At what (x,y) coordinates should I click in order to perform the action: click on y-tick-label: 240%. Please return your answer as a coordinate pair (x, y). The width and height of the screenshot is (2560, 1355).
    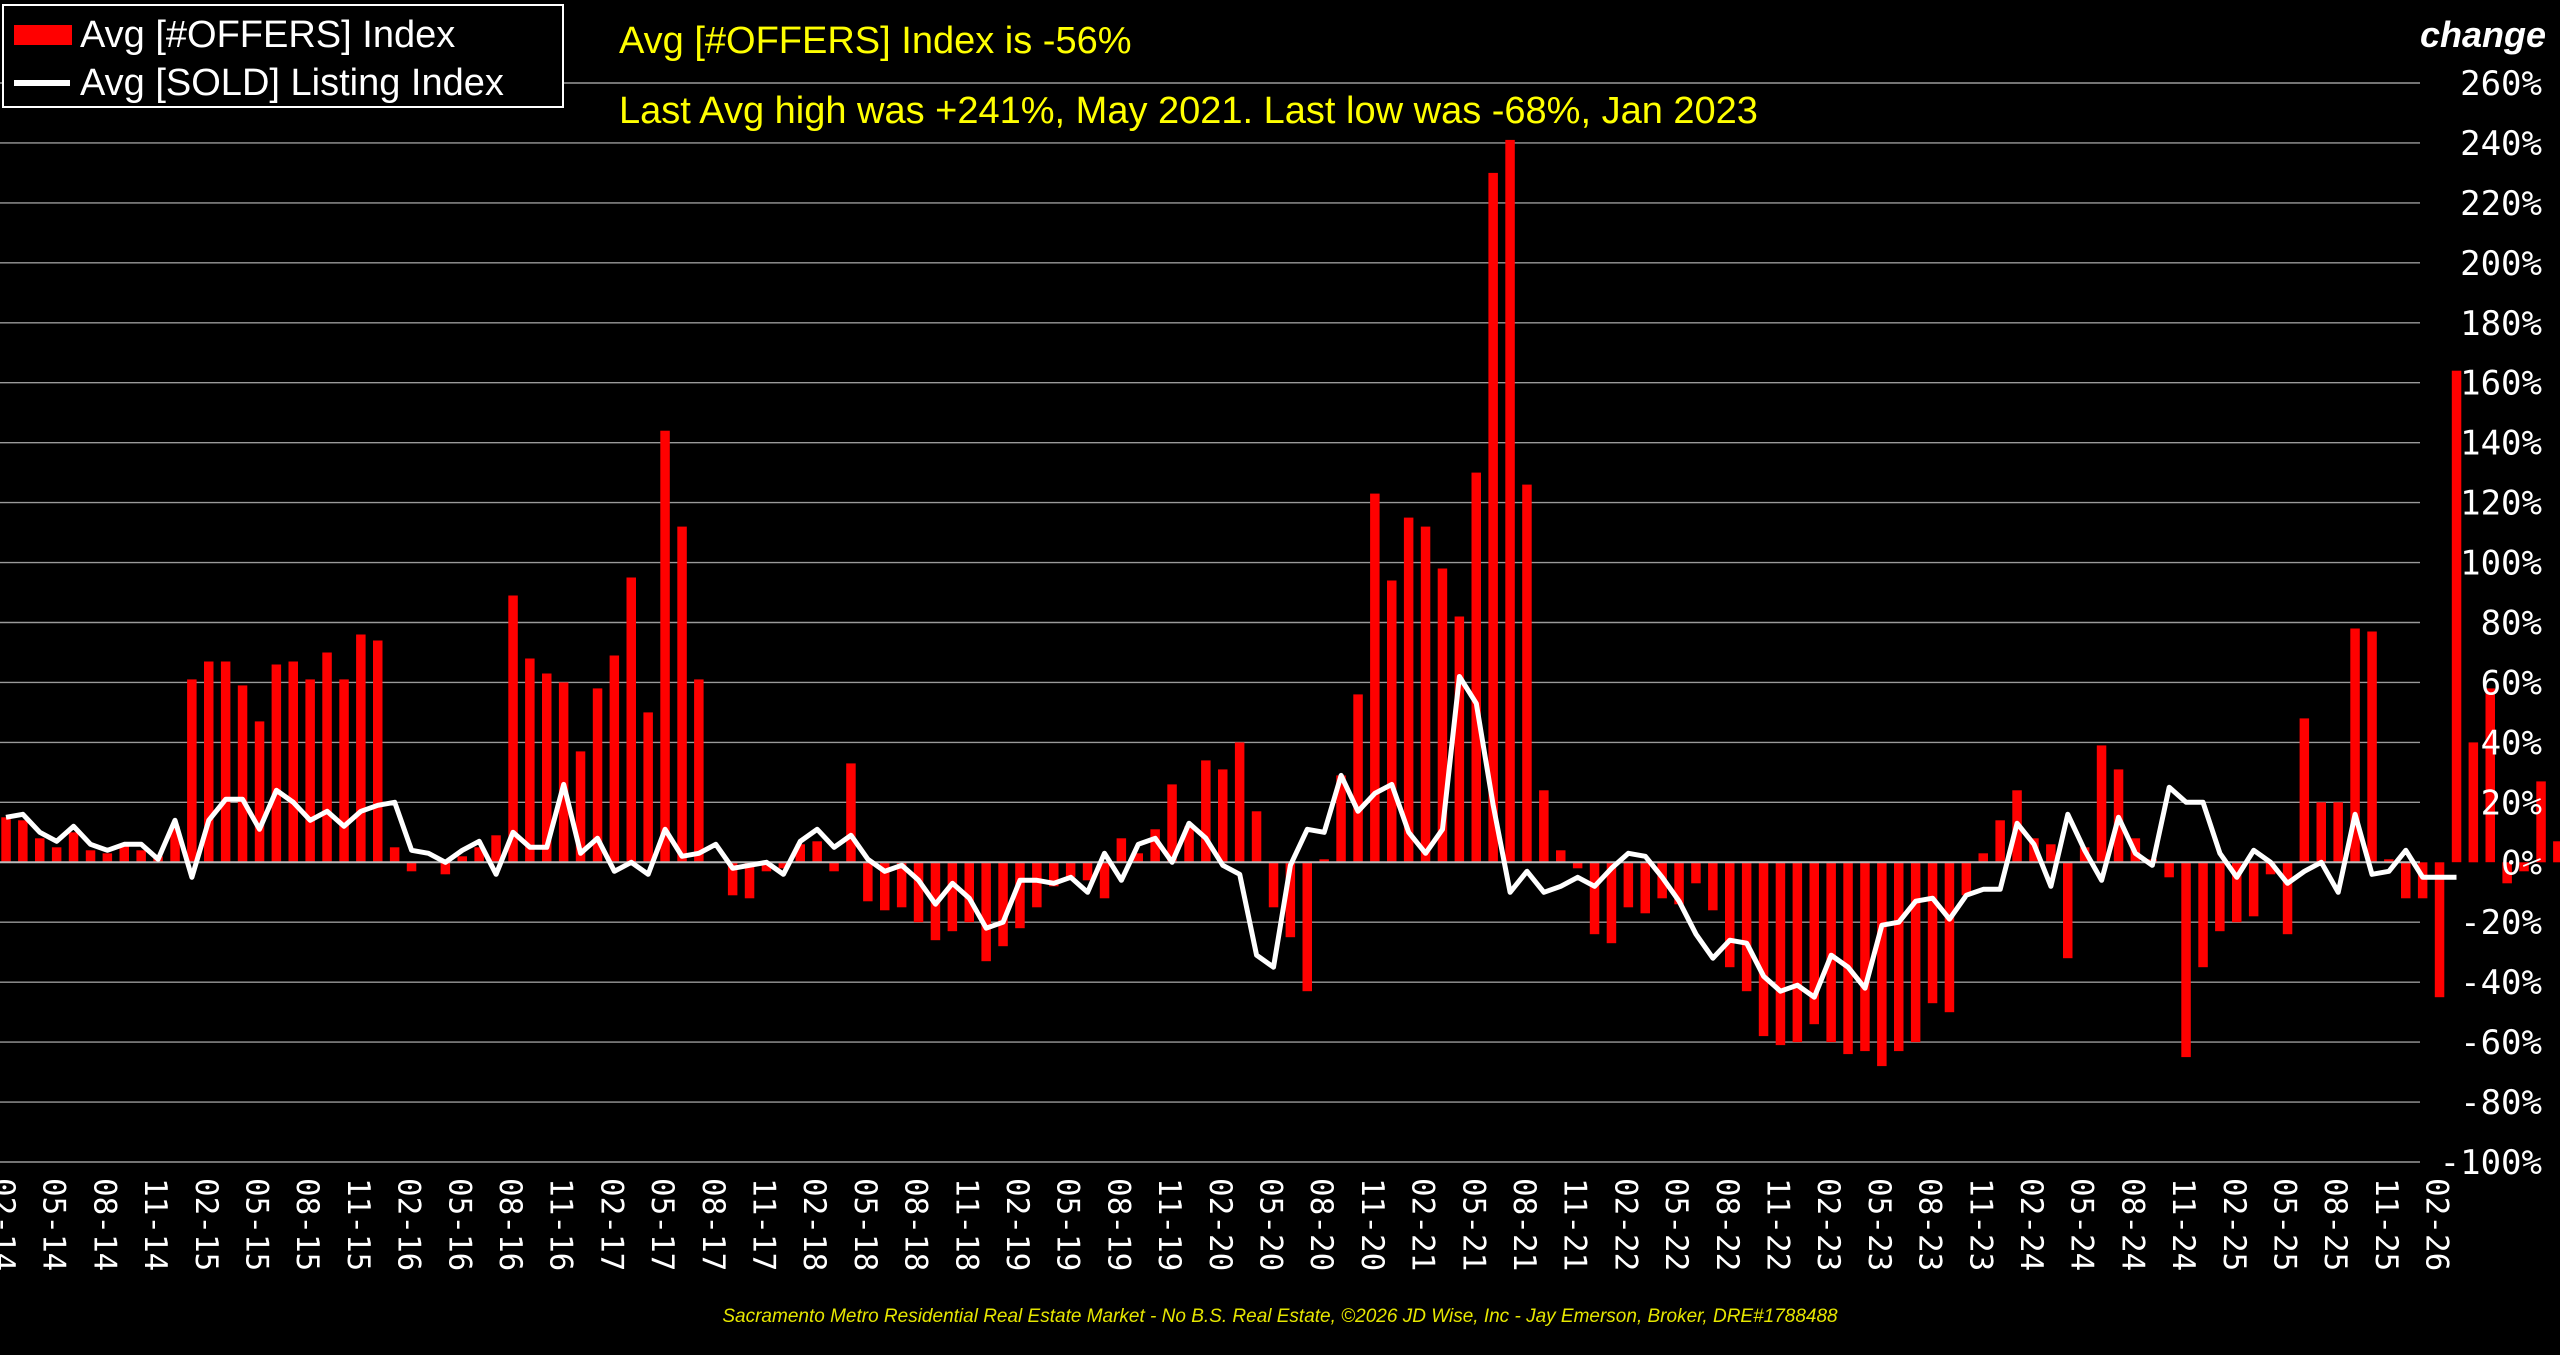
    Looking at the image, I should click on (2501, 144).